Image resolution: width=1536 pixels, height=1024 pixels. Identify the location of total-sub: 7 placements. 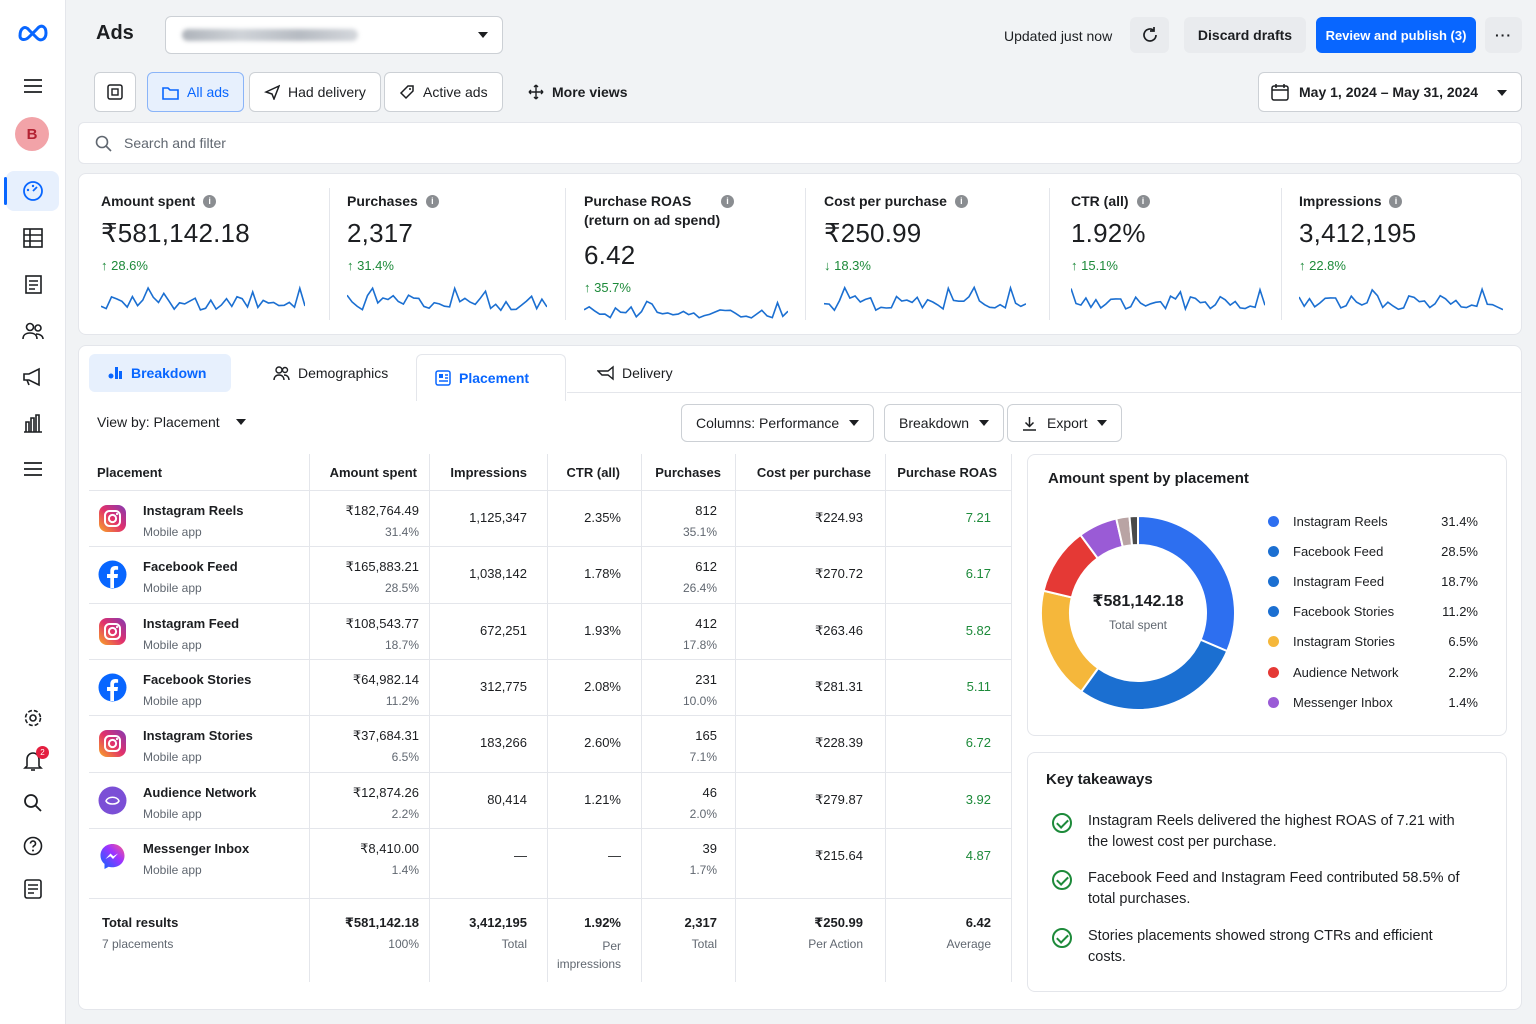
(138, 944).